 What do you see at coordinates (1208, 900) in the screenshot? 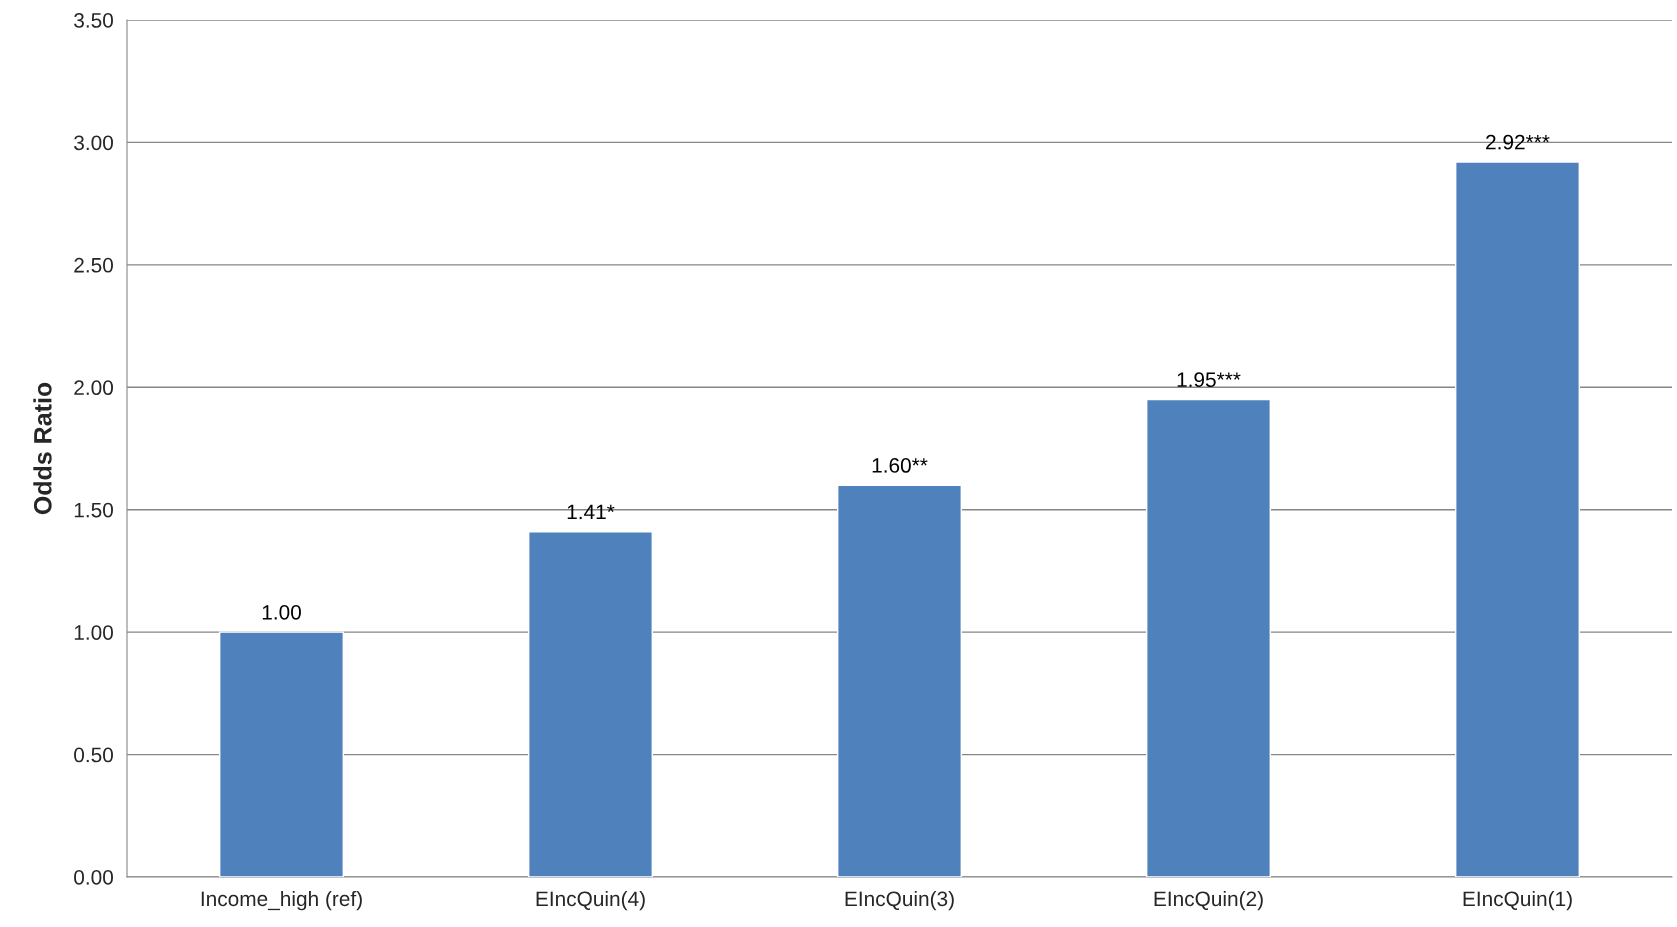
I see `x-tick-label: EIncQuin(2)` at bounding box center [1208, 900].